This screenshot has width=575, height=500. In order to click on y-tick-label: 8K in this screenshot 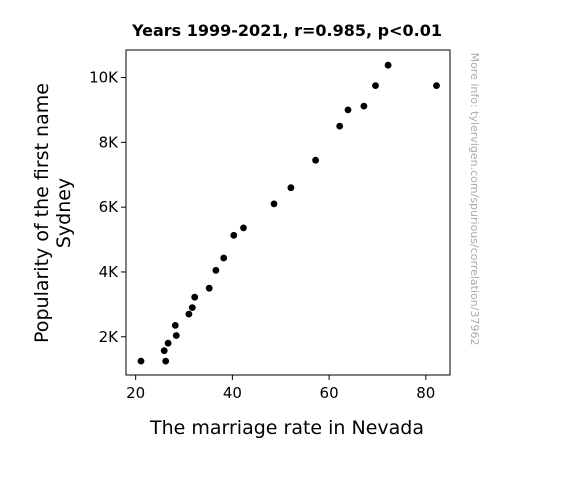, I will do `click(109, 142)`.